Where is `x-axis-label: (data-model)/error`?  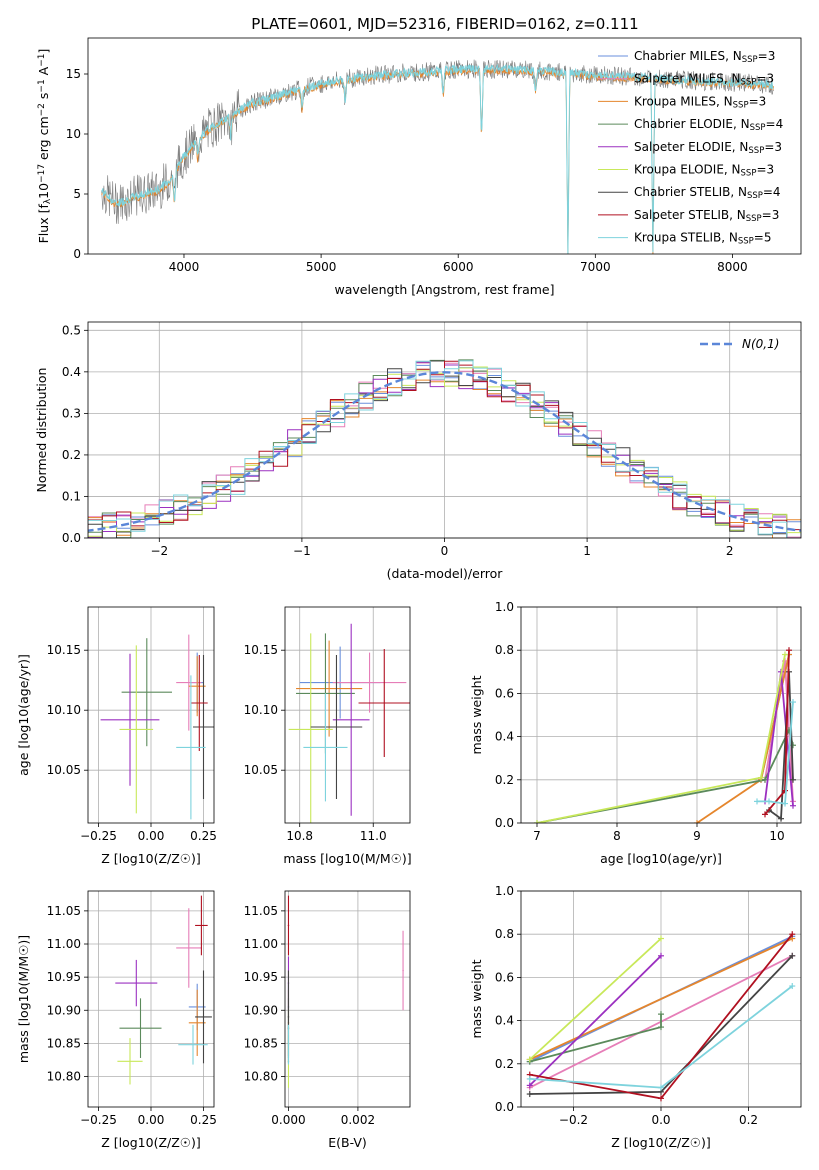
x-axis-label: (data-model)/error is located at coordinates (445, 573).